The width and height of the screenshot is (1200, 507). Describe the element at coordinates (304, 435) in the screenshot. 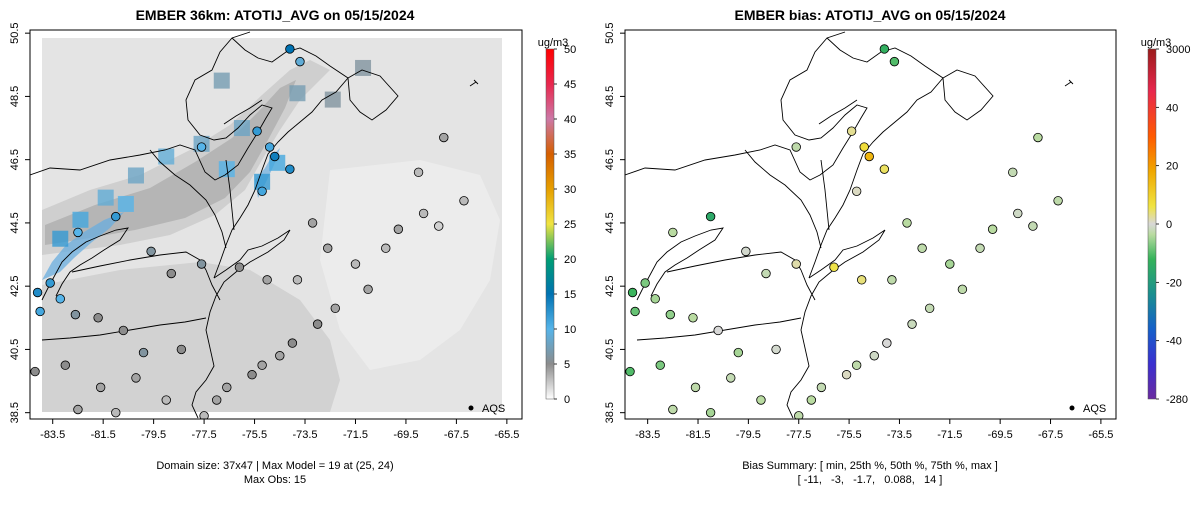

I see `left-x-tick-label: -73.5` at that location.